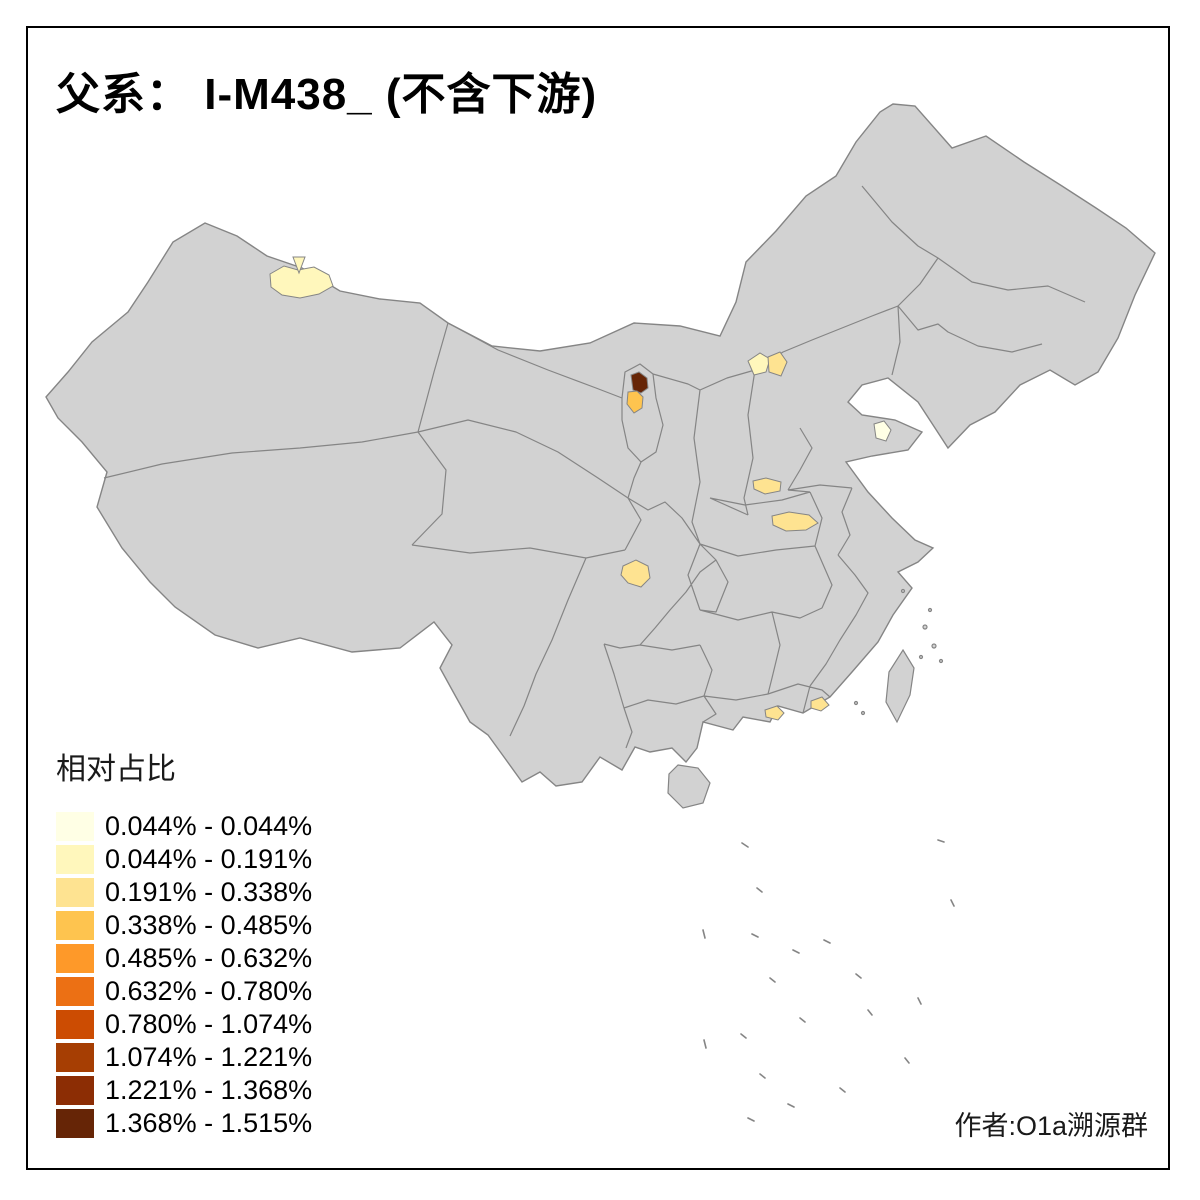 The height and width of the screenshot is (1200, 1200). What do you see at coordinates (209, 859) in the screenshot?
I see `legend-label: 0.044% - 0.191%` at bounding box center [209, 859].